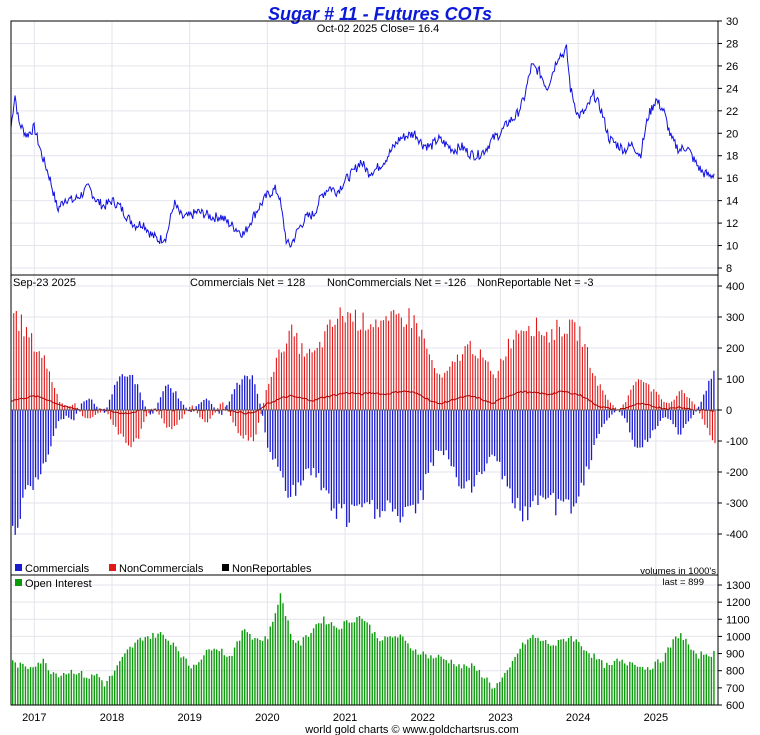  I want to click on cot-date: Sep-23 2025, so click(44, 283).